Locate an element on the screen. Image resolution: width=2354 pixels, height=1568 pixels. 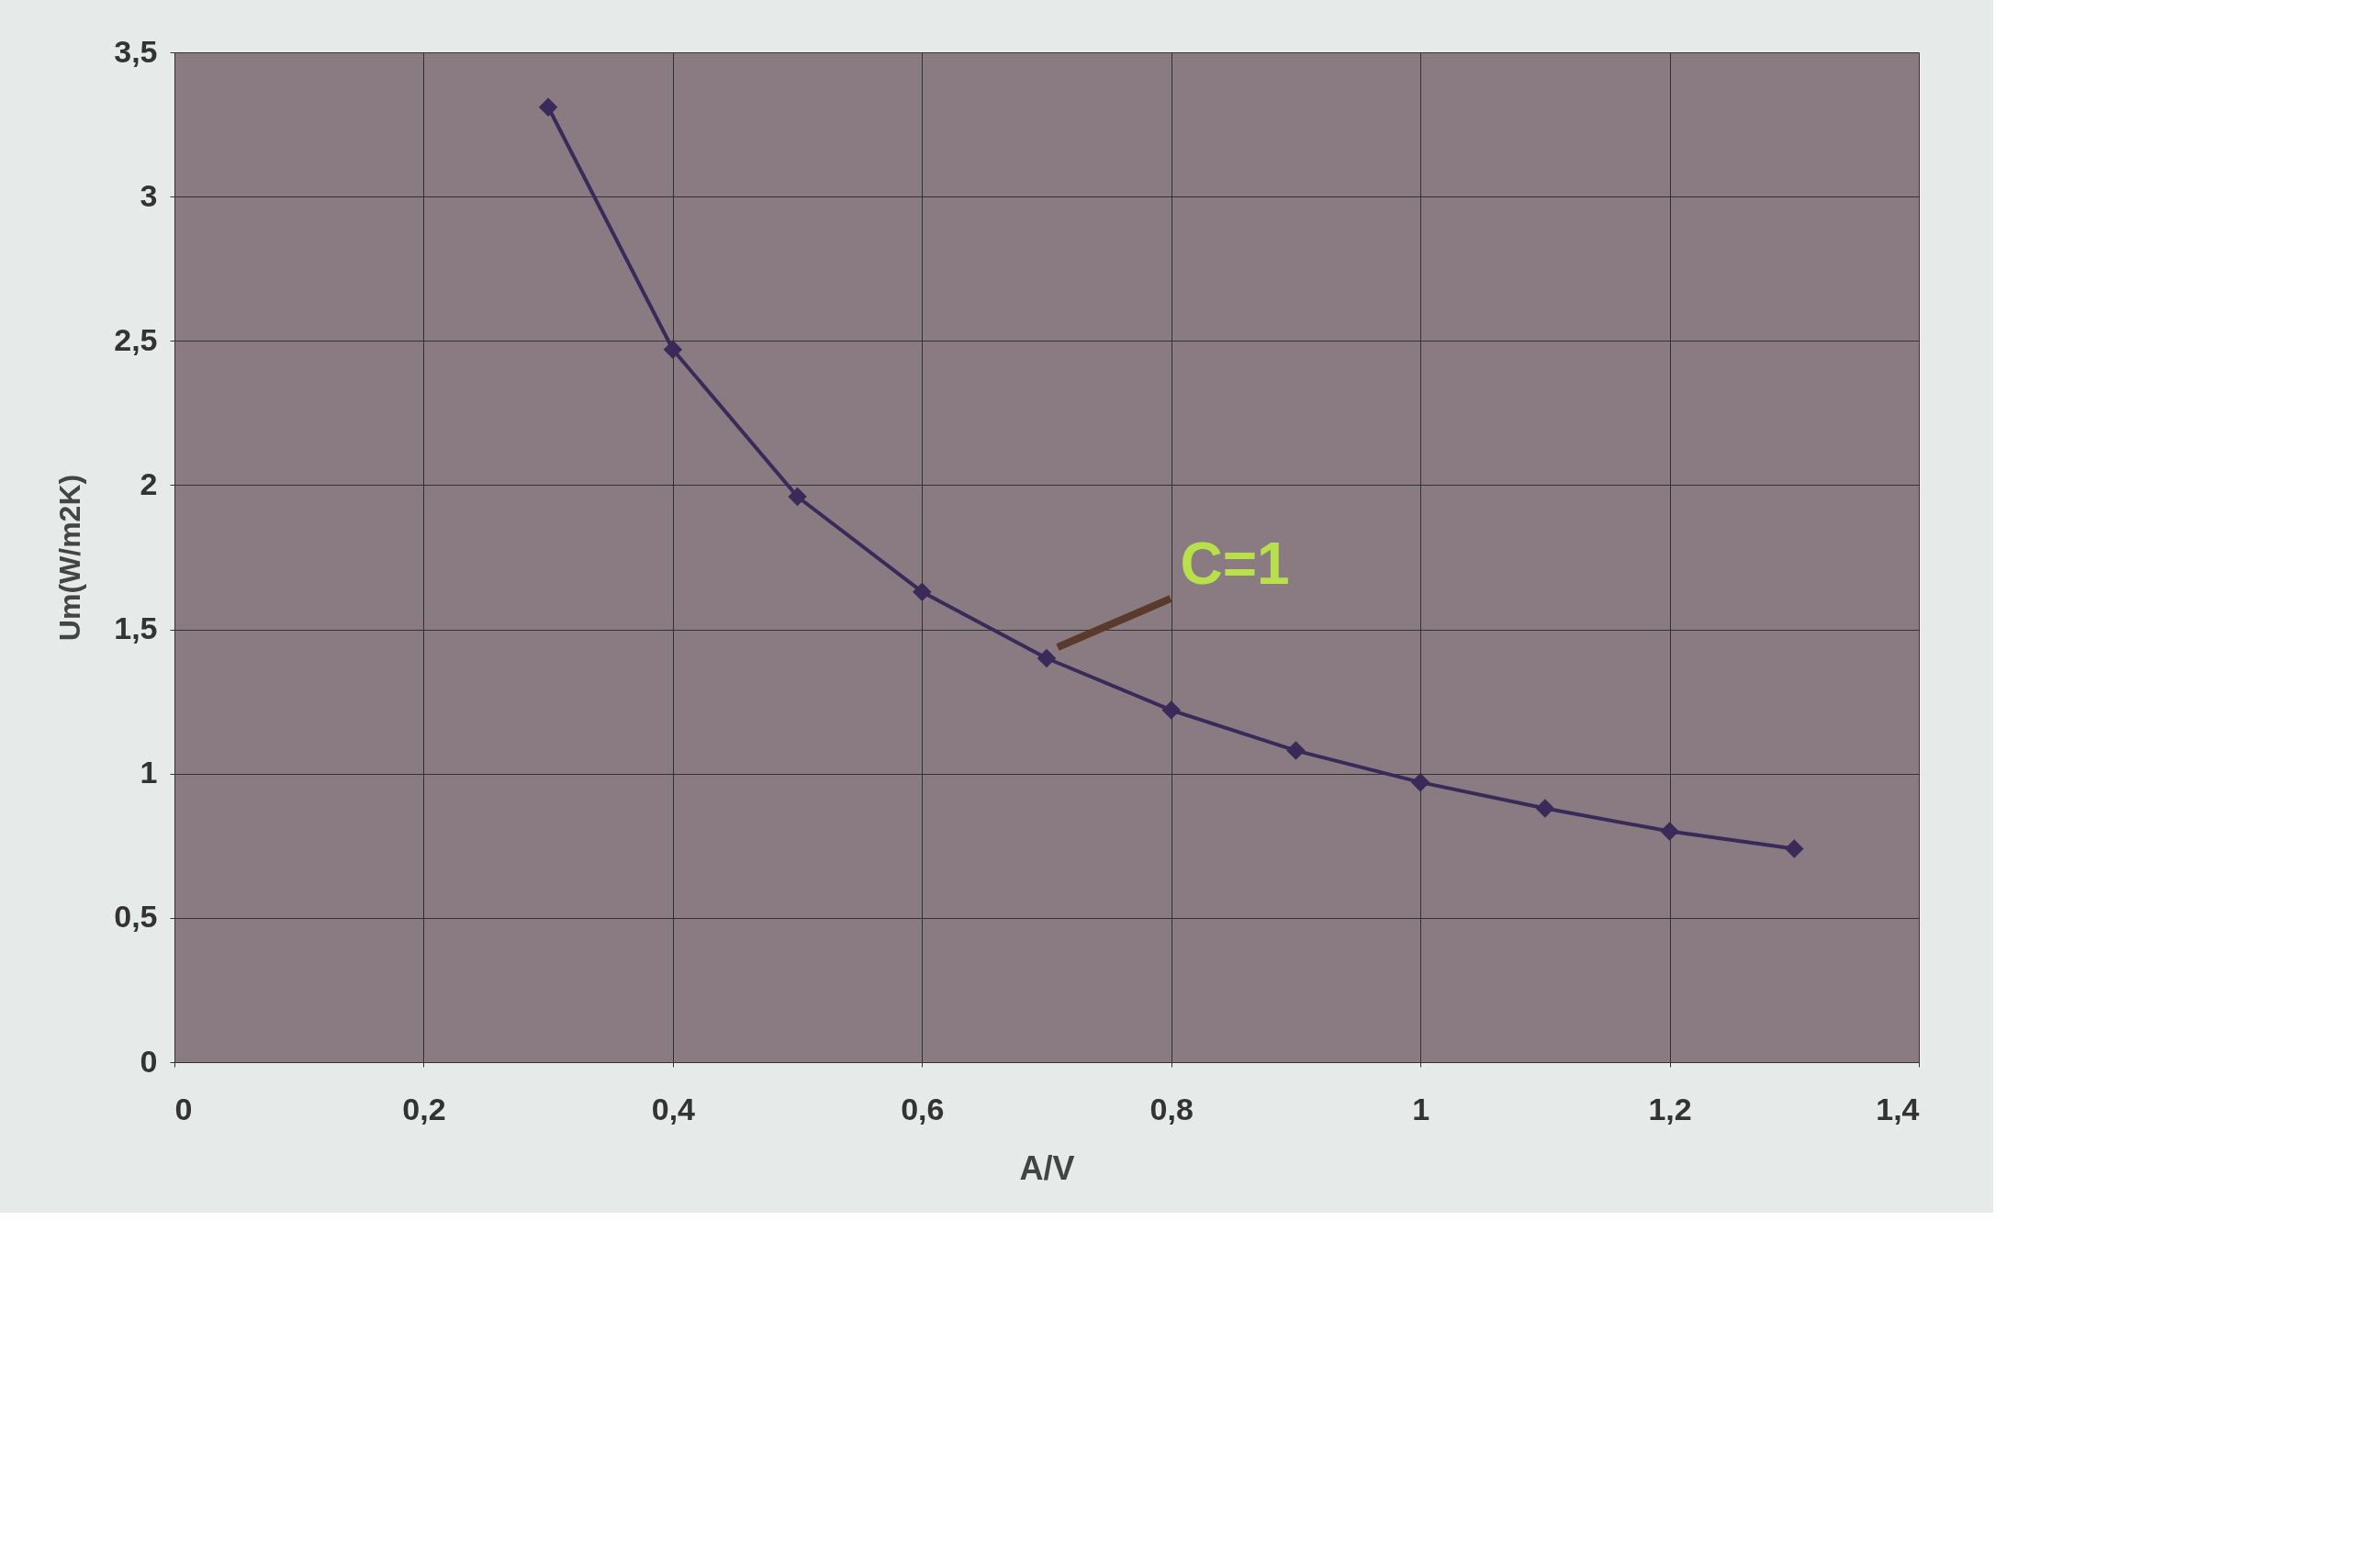
x-tick-label: 0,6 is located at coordinates (923, 1108).